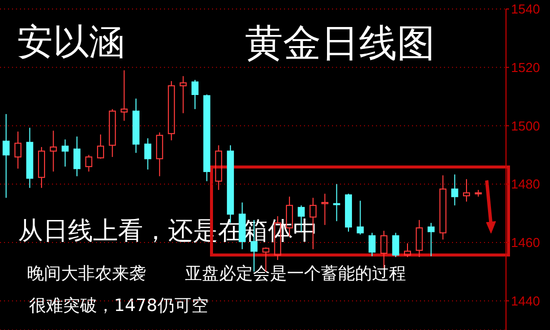 The image size is (550, 330). Describe the element at coordinates (295, 274) in the screenshot. I see `annotation: 亚盘必定会是一个蓄能的过程` at that location.